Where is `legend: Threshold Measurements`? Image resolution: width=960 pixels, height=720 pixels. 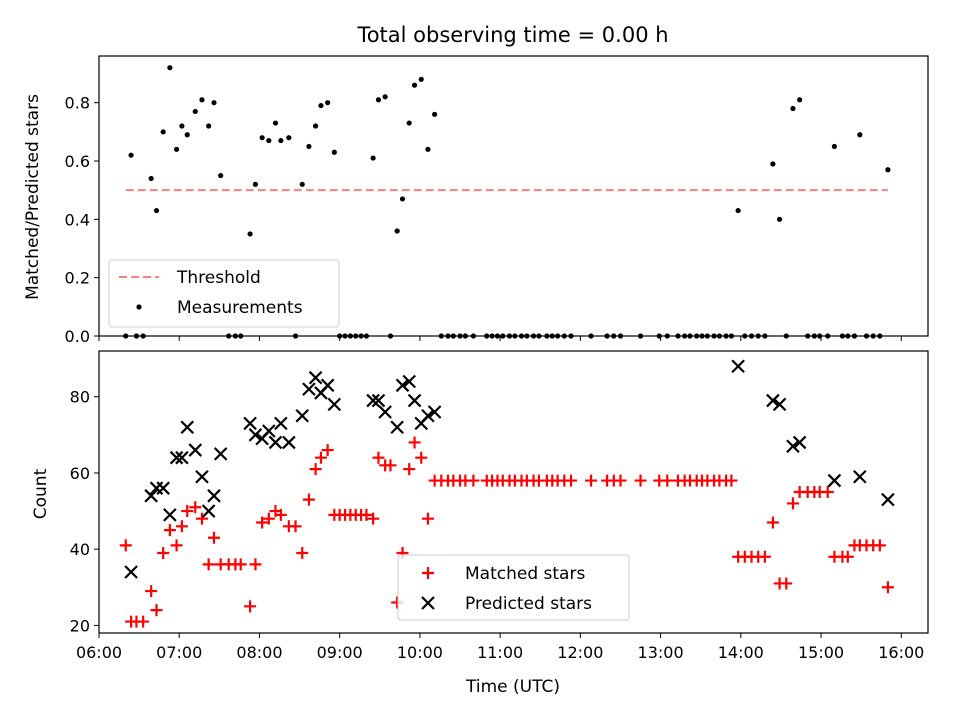 legend: Threshold Measurements is located at coordinates (224, 293).